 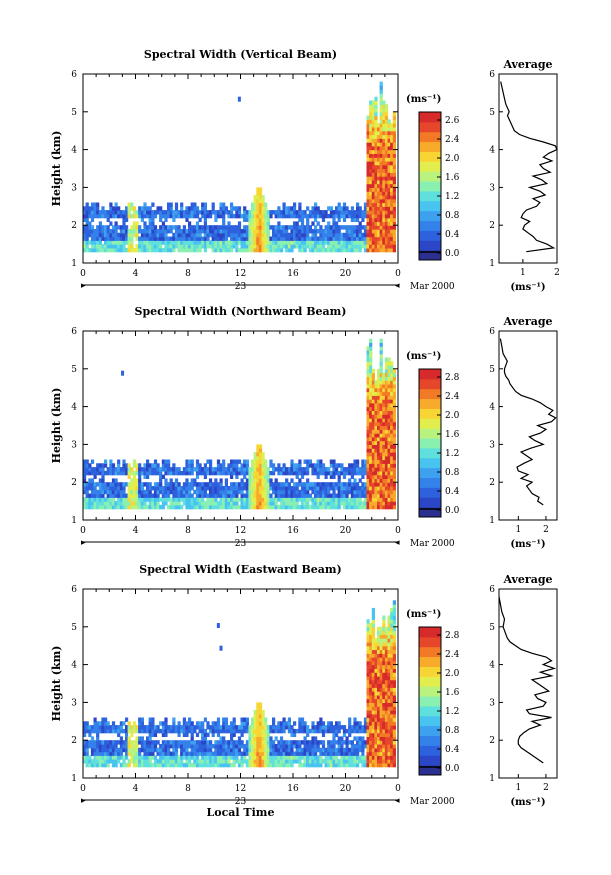 I want to click on colorbar-swatch, so click(x=430, y=453).